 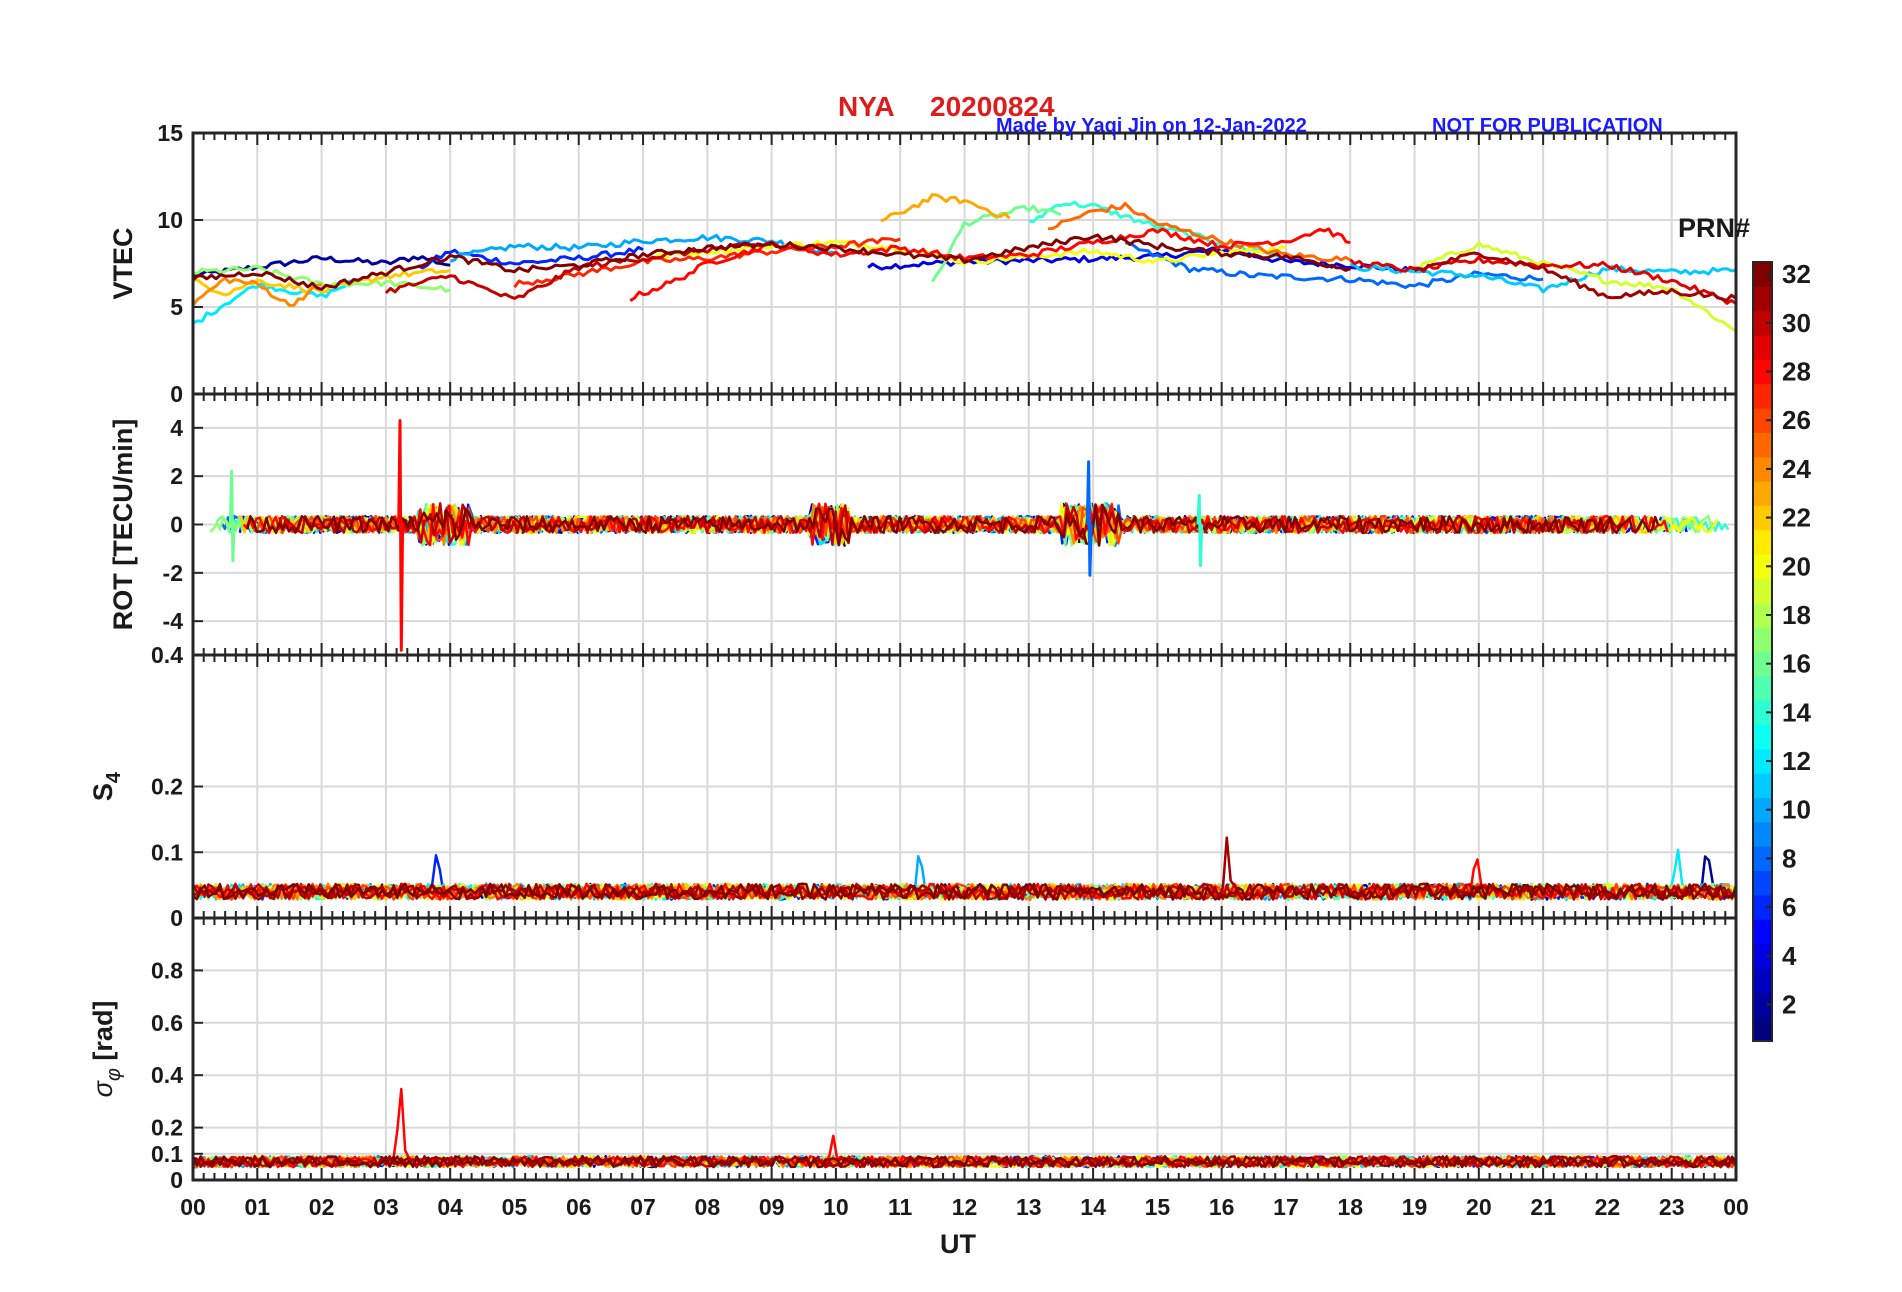 What do you see at coordinates (643, 1207) in the screenshot?
I see `x-tick-label: 07` at bounding box center [643, 1207].